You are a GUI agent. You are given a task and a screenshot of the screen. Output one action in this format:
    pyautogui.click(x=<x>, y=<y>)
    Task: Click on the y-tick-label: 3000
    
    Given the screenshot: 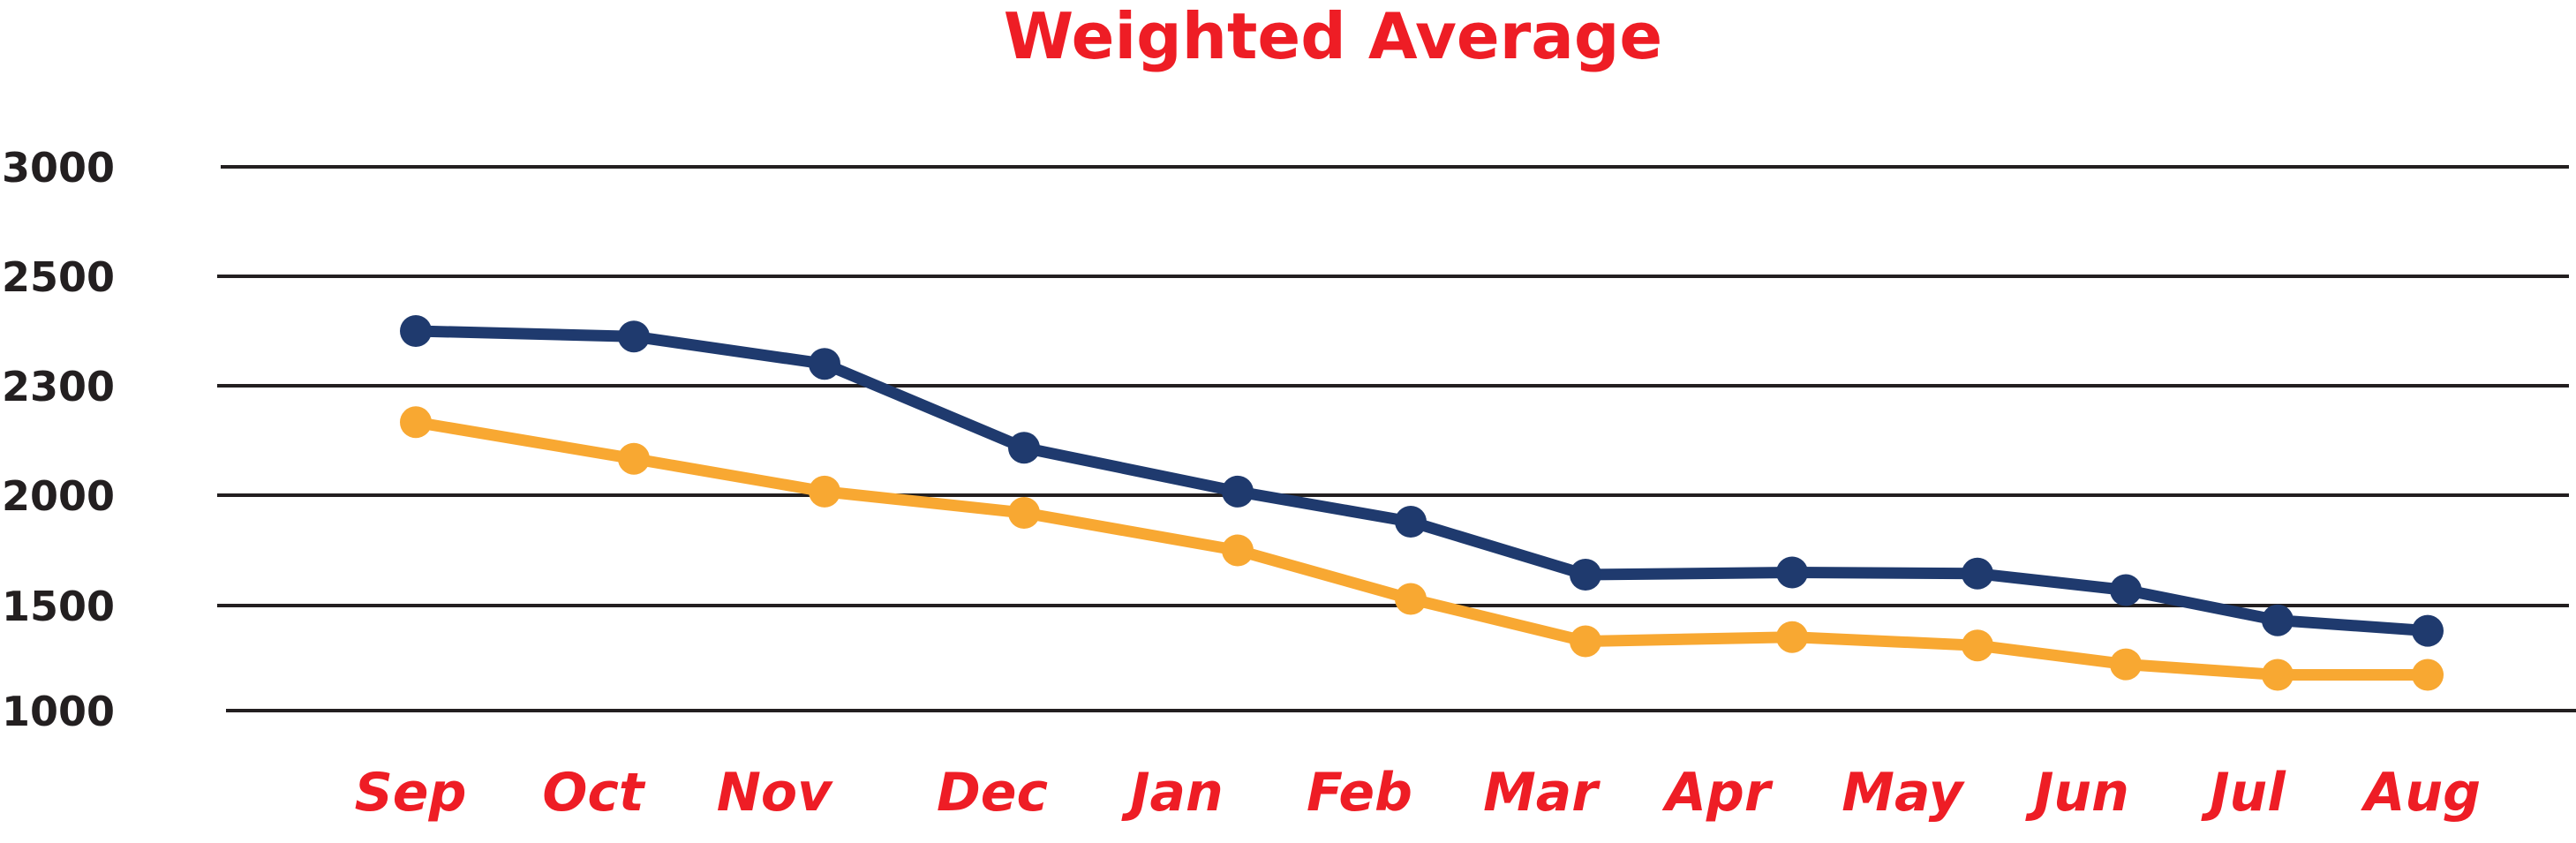 What is the action you would take?
    pyautogui.click(x=59, y=168)
    